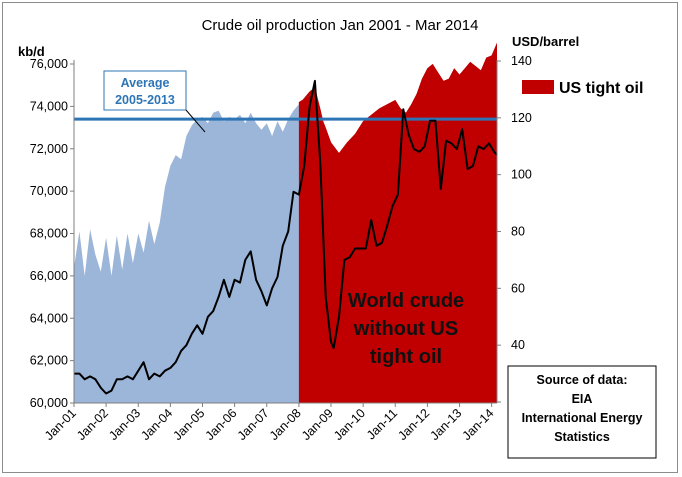  What do you see at coordinates (545, 41) in the screenshot?
I see `right-axis-unit: USD/barrel` at bounding box center [545, 41].